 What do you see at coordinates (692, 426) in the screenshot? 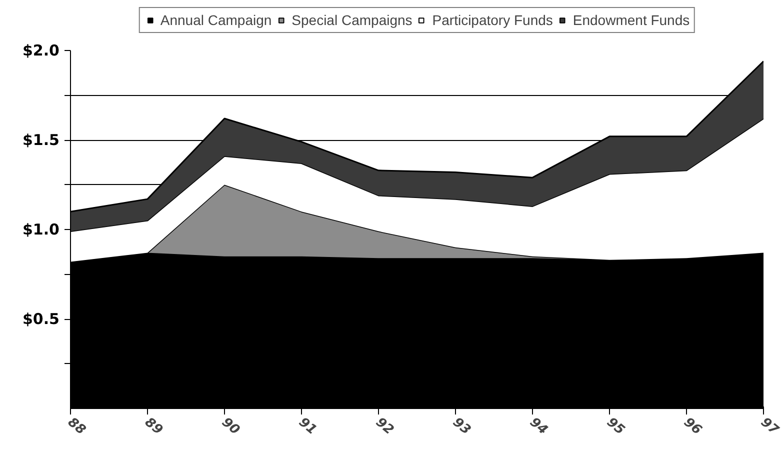
I see `x-tick-label: 96` at bounding box center [692, 426].